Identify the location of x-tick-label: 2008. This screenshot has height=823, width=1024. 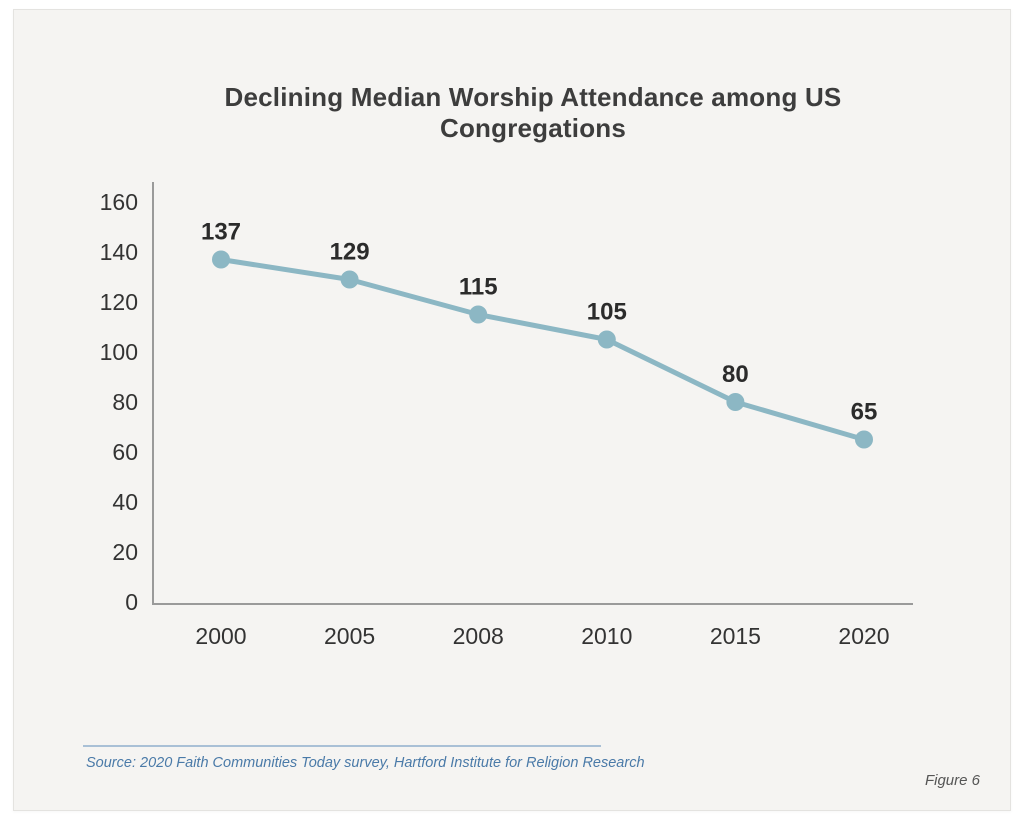
(478, 636).